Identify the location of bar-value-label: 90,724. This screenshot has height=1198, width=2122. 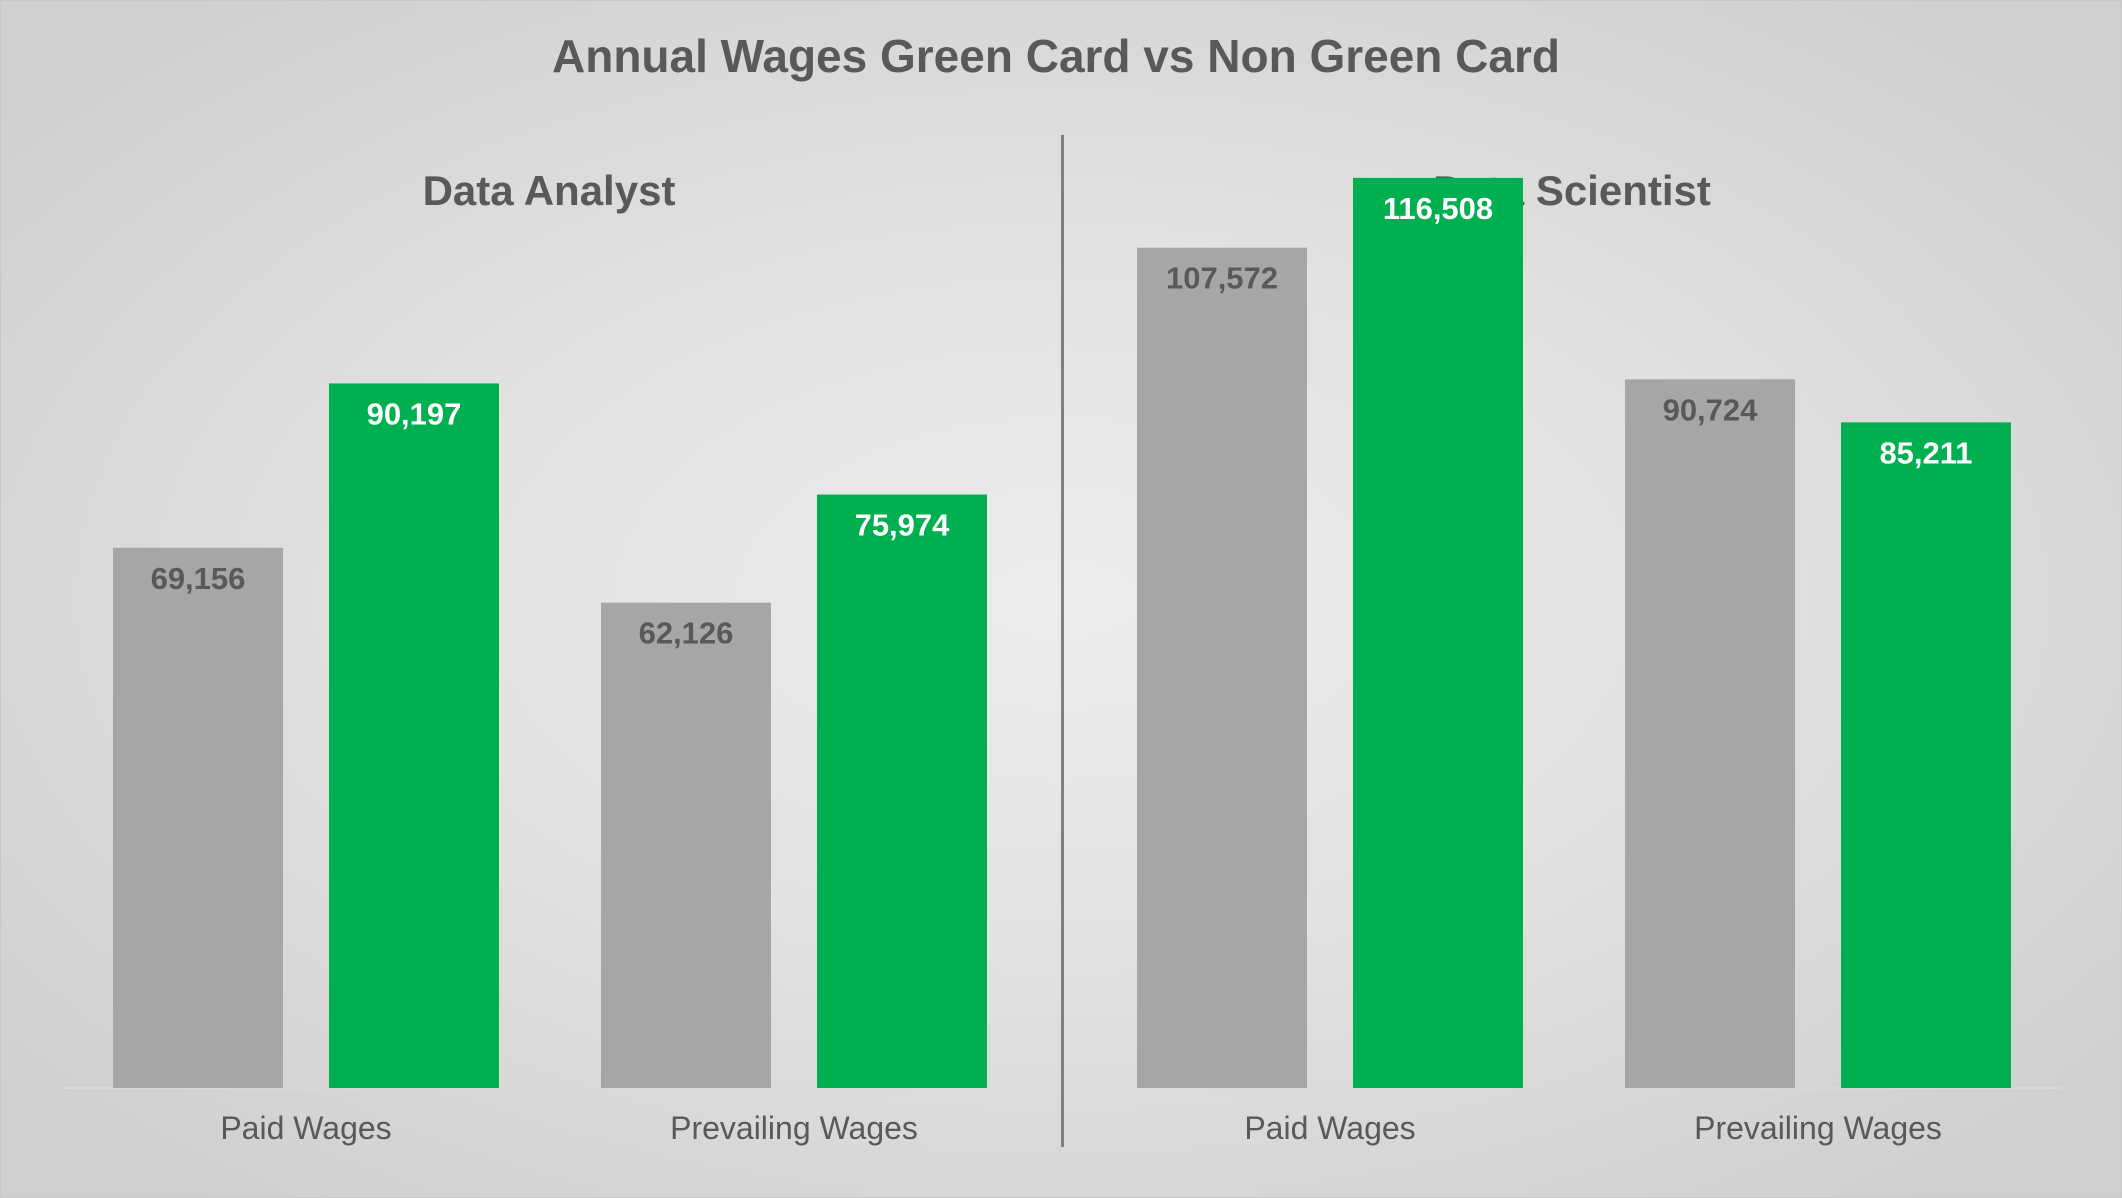
(1711, 409).